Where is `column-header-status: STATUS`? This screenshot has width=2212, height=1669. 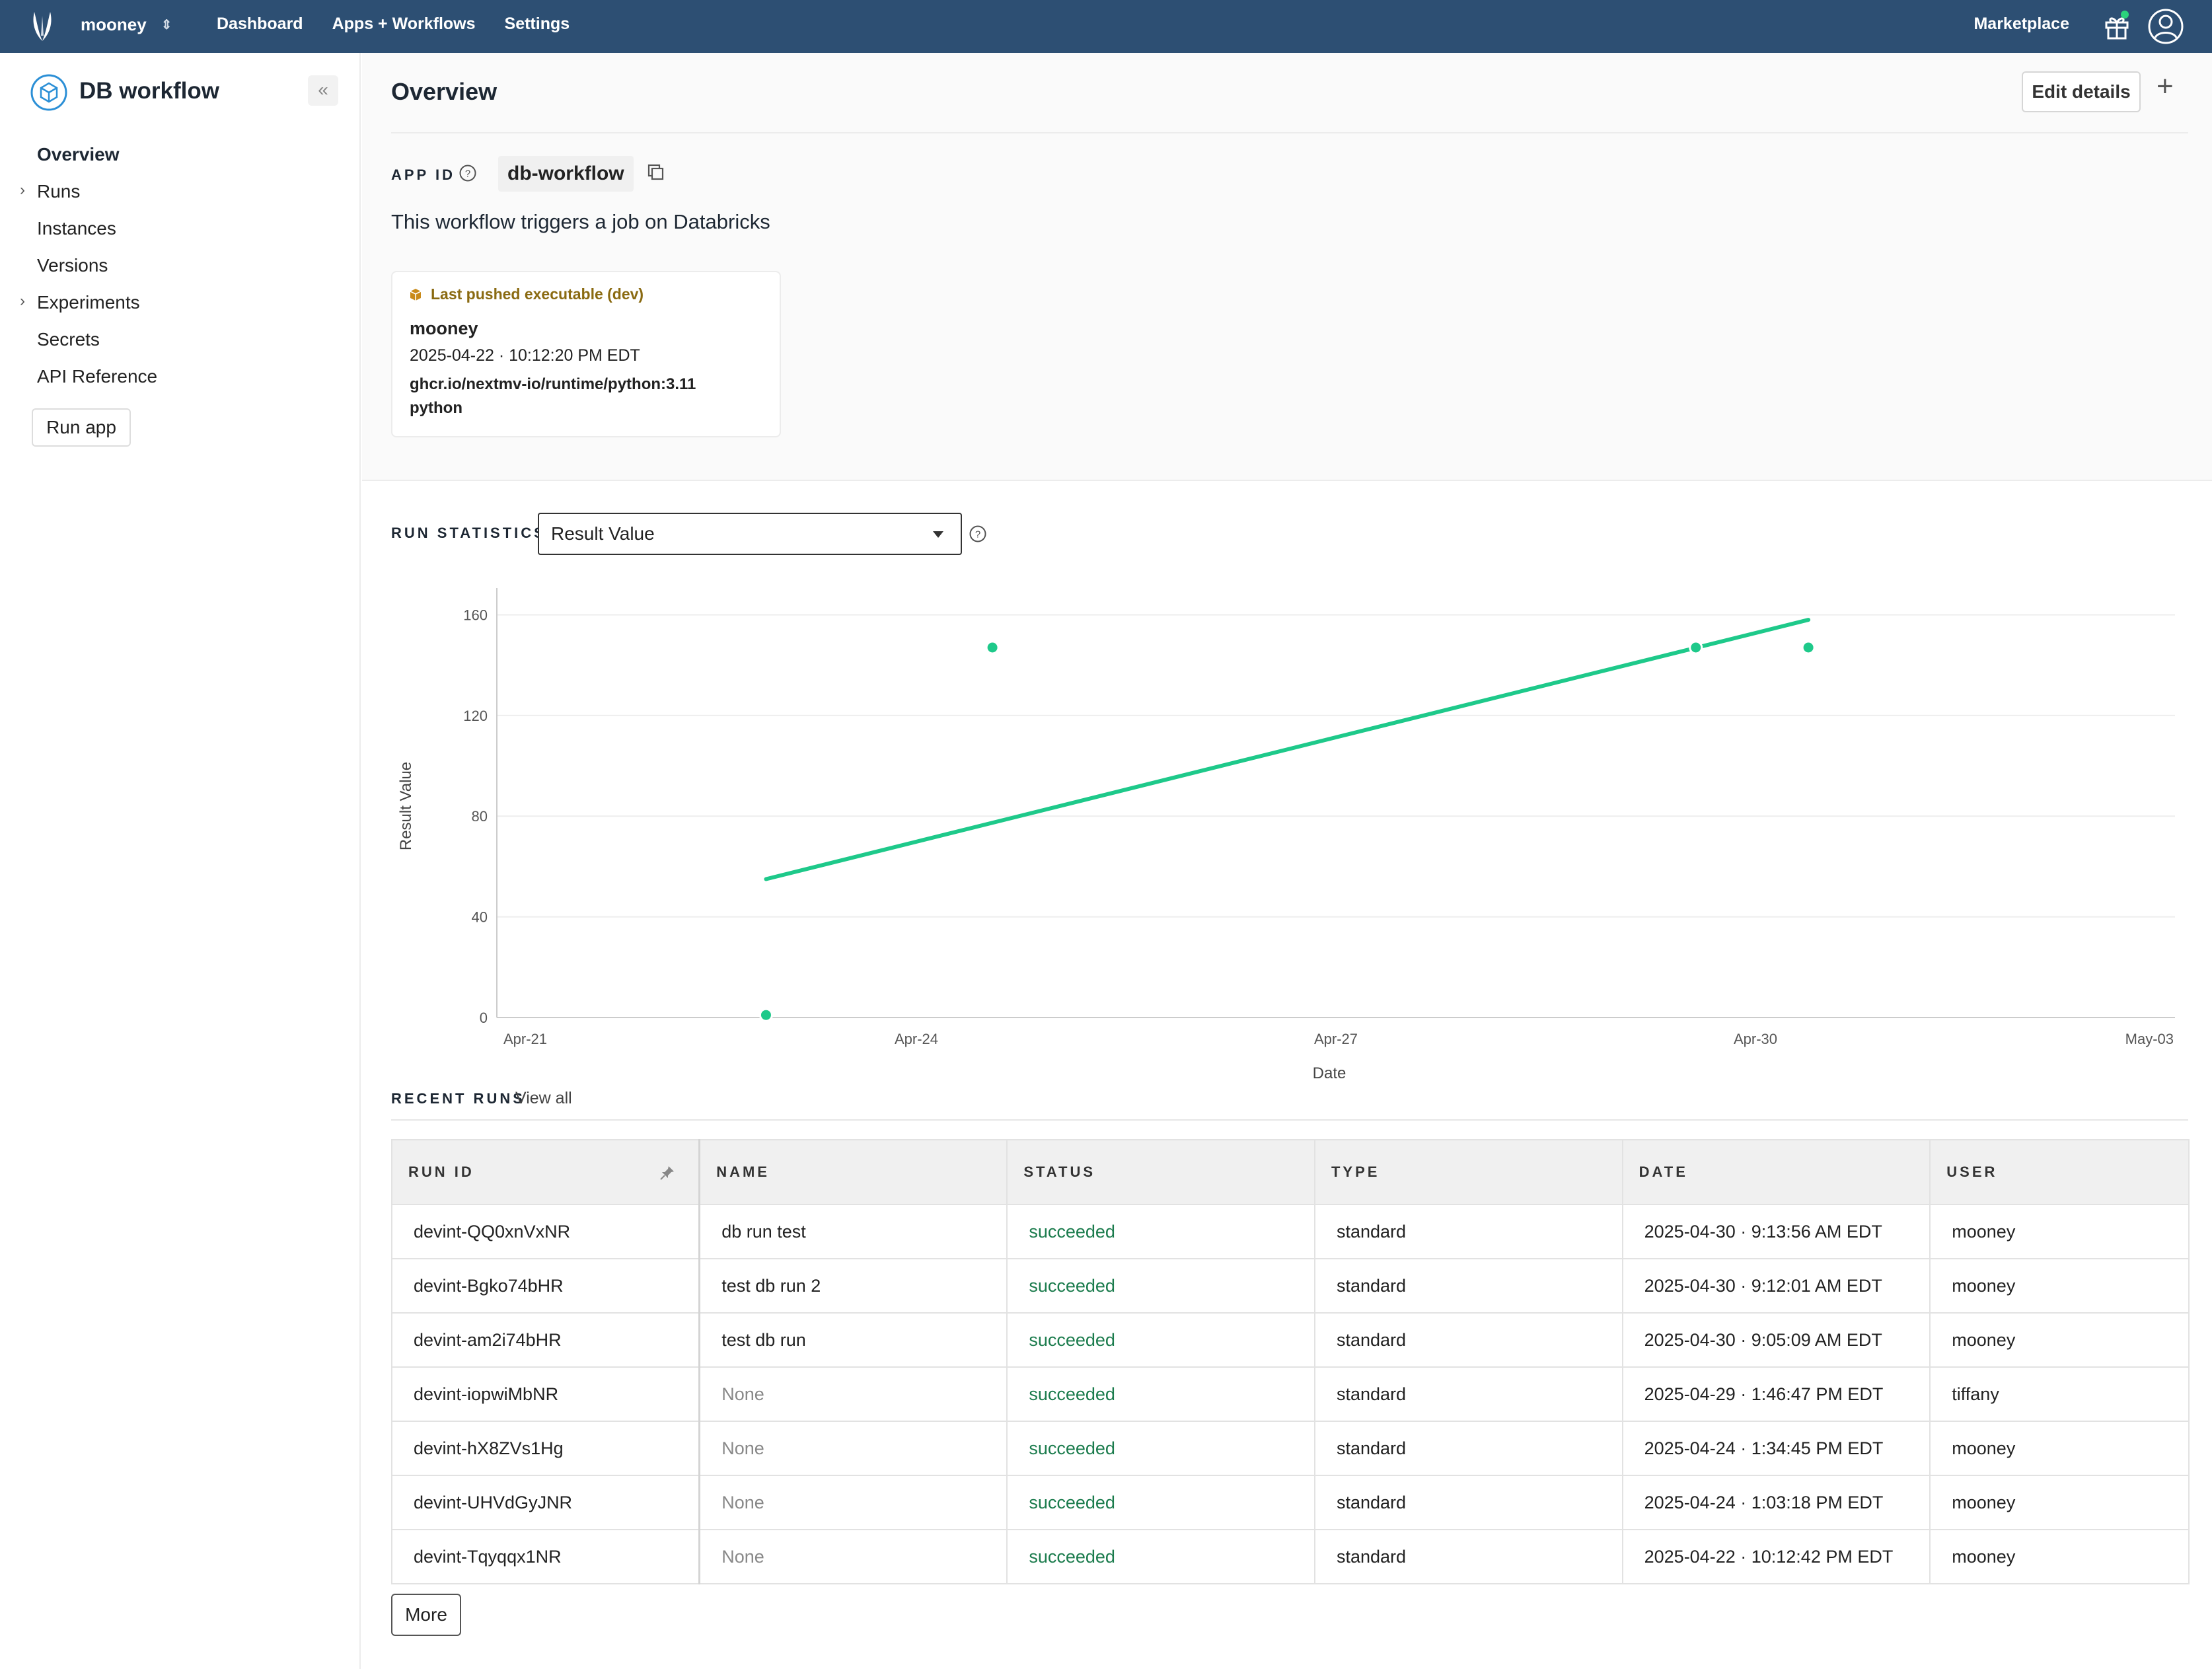 column-header-status: STATUS is located at coordinates (1160, 1172).